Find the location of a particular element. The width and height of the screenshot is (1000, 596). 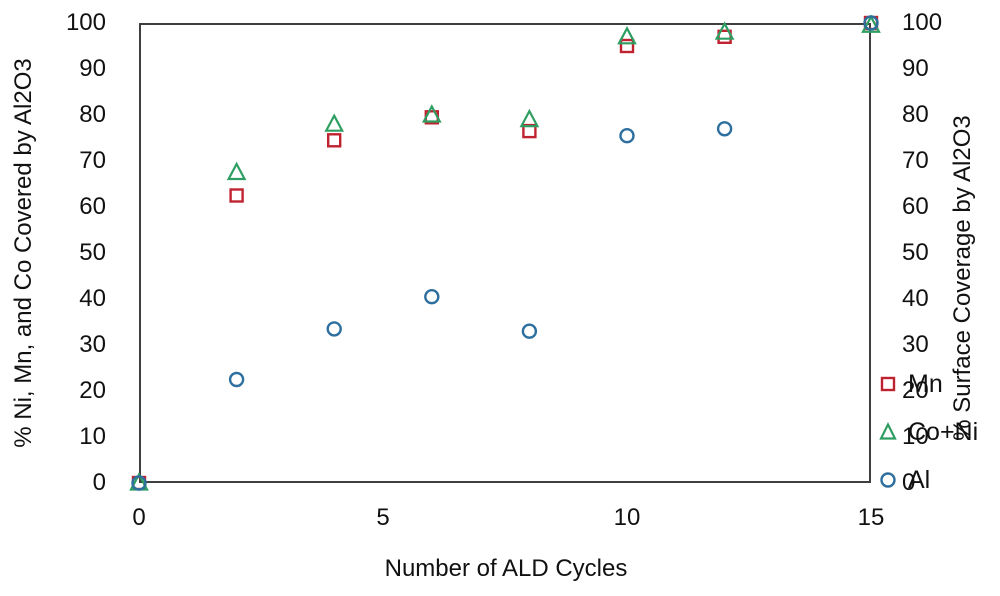

x-tick-label: 0 is located at coordinates (139, 517).